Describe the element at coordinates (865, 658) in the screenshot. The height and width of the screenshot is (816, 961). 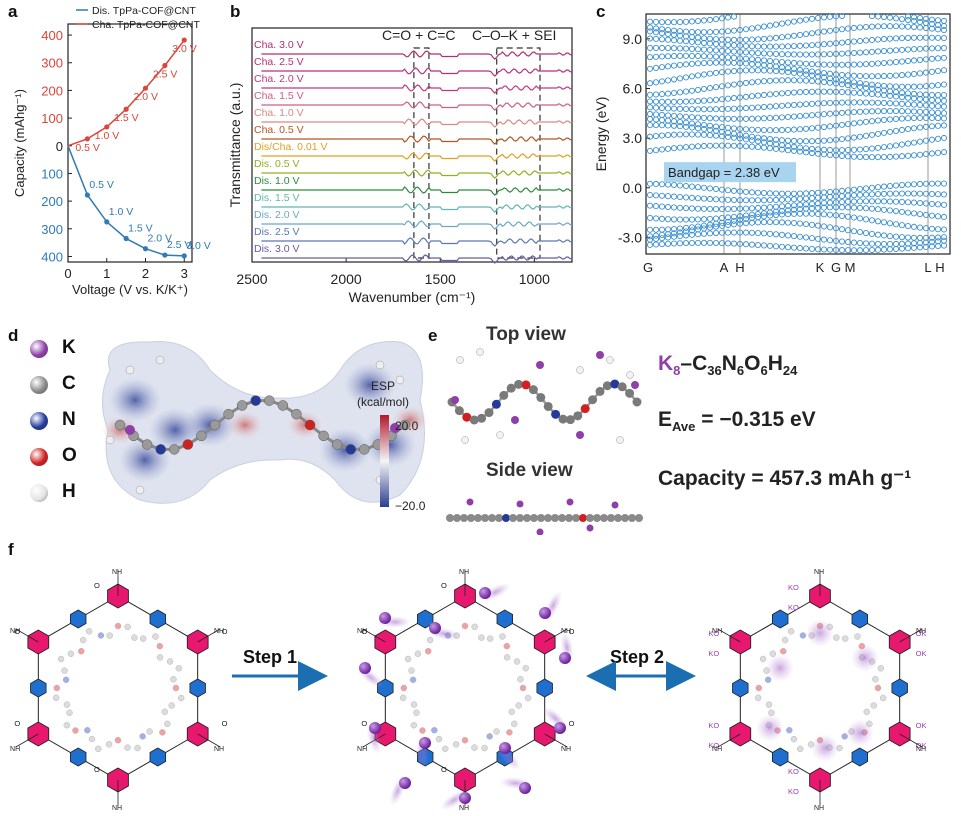
I see `k-cloud` at that location.